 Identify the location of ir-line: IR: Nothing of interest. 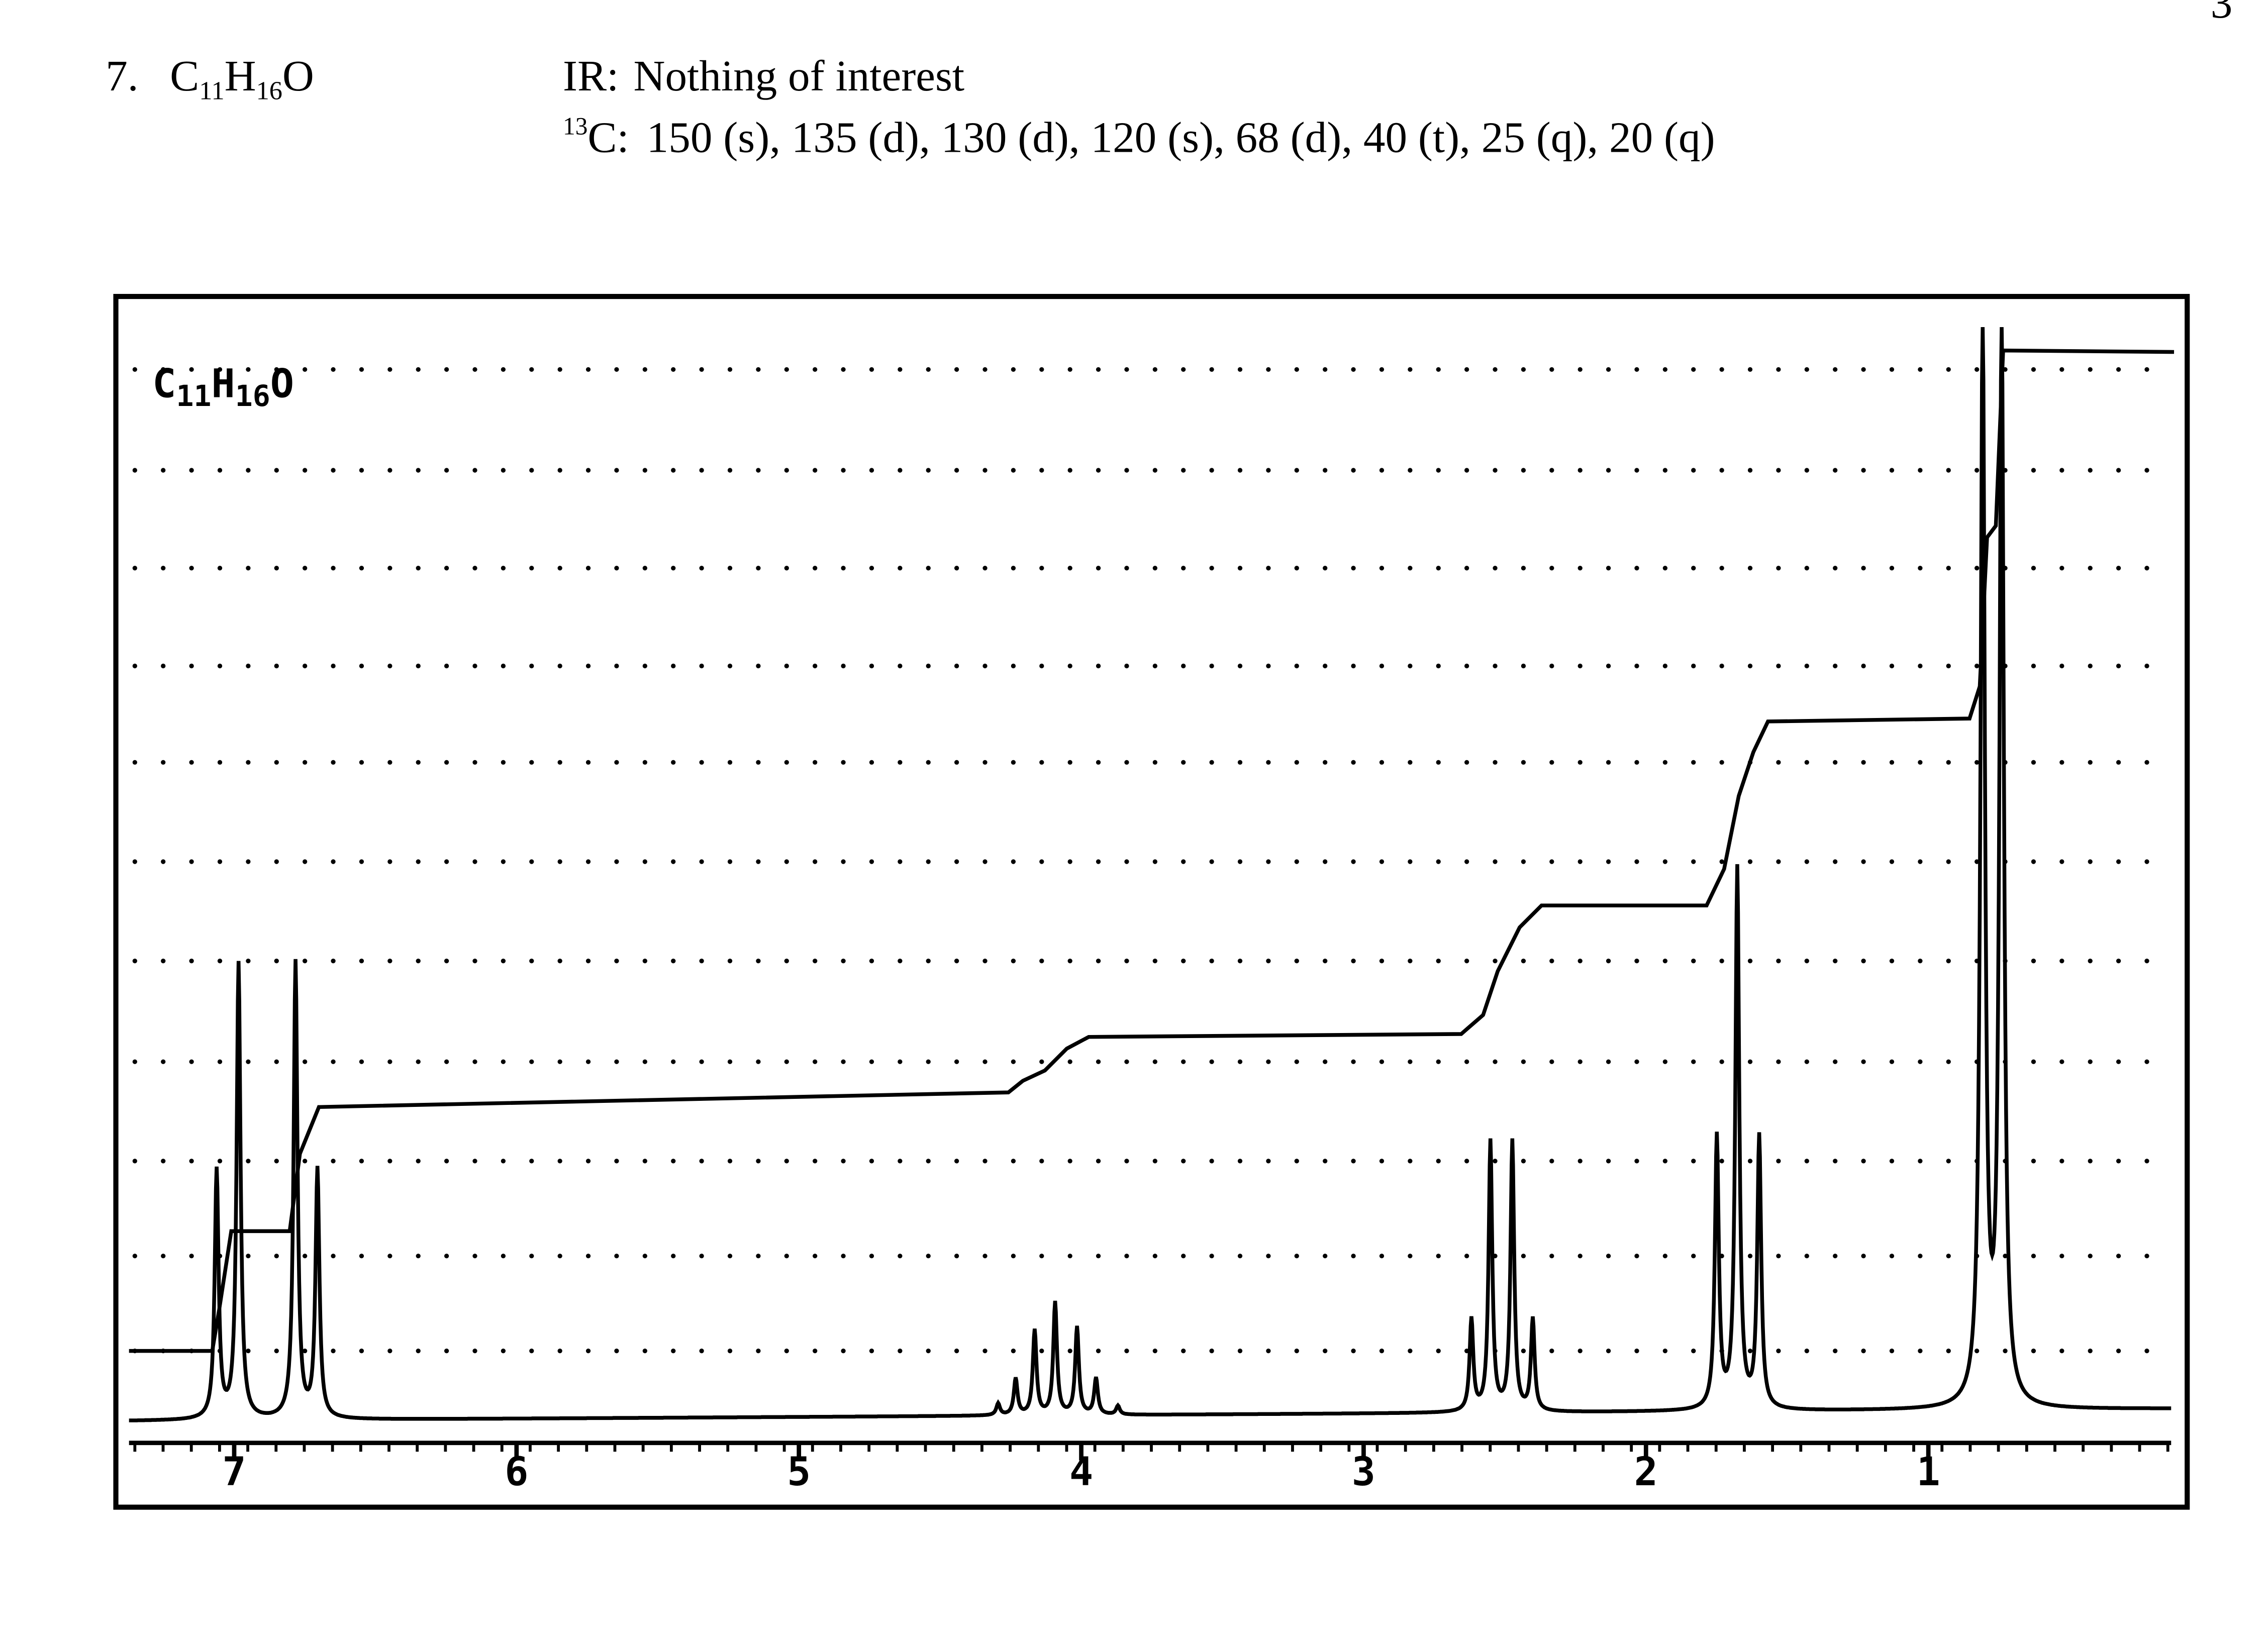
(763, 76).